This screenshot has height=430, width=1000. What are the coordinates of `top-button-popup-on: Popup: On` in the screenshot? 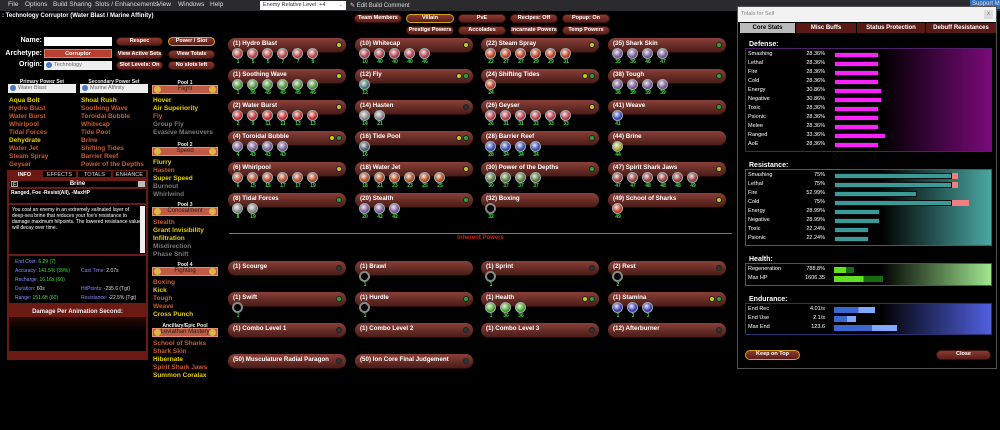 It's located at (586, 18).